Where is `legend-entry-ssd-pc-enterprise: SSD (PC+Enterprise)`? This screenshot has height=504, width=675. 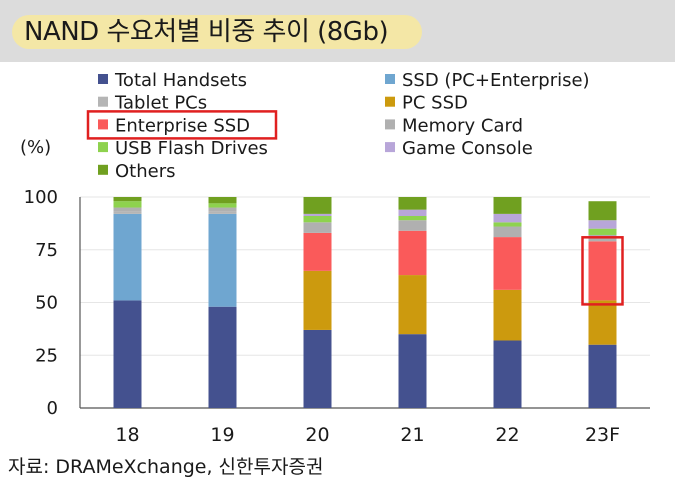
legend-entry-ssd-pc-enterprise: SSD (PC+Enterprise) is located at coordinates (487, 80).